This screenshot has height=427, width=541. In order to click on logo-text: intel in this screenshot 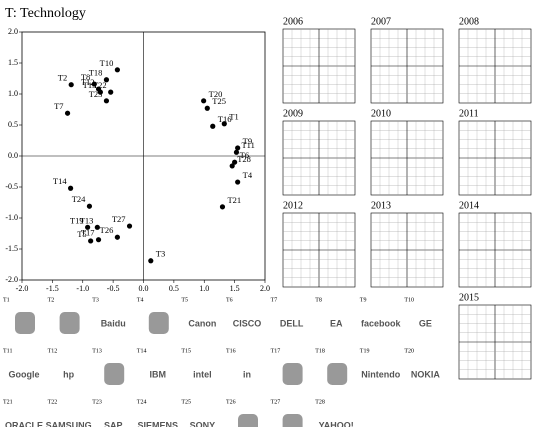, I will do `click(202, 374)`.